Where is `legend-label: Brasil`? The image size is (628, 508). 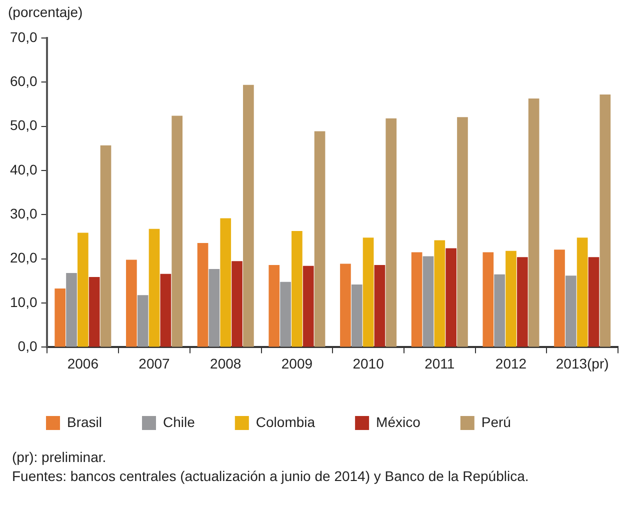 legend-label: Brasil is located at coordinates (84, 422).